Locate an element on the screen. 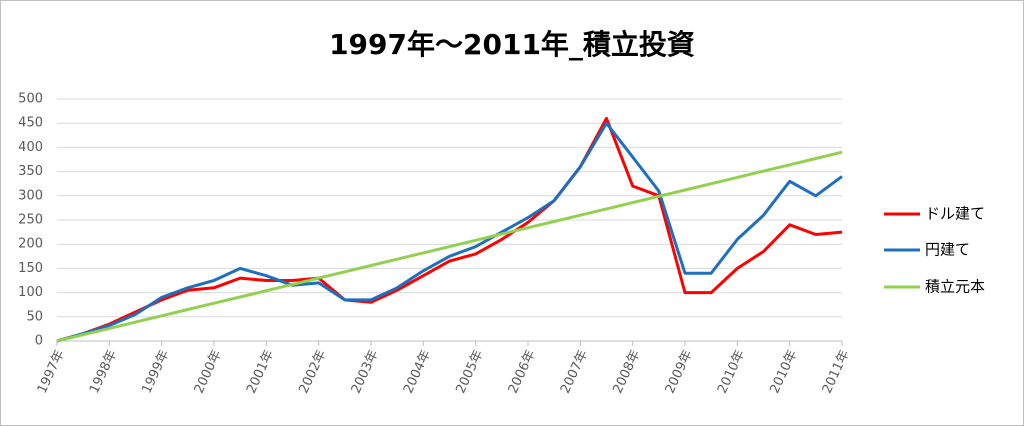 This screenshot has width=1024, height=426. y-tick-label: 350 is located at coordinates (30, 171).